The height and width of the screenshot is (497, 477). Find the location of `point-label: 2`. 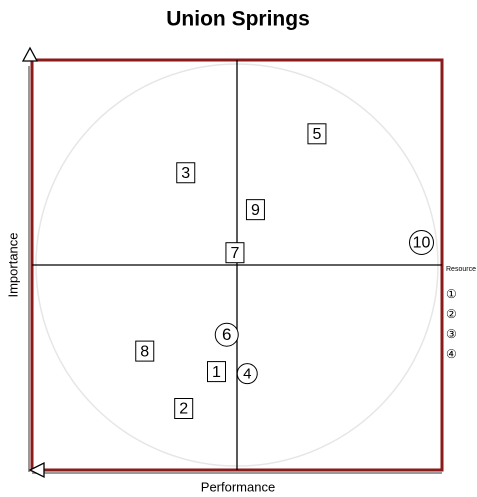

point-label: 2 is located at coordinates (183, 409).